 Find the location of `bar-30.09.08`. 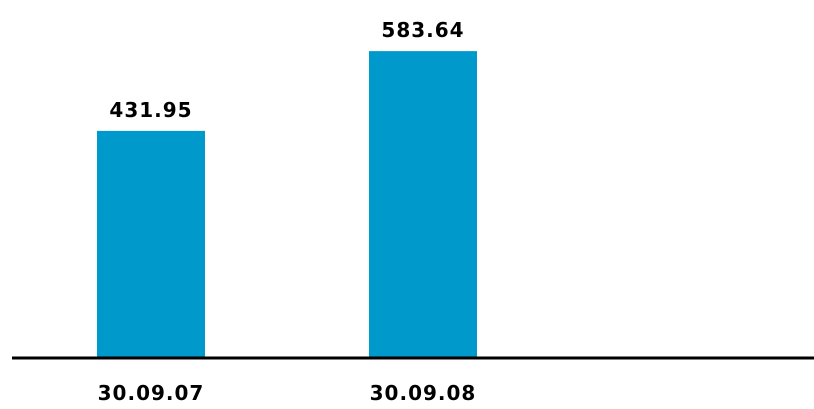

bar-30.09.08 is located at coordinates (423, 204).